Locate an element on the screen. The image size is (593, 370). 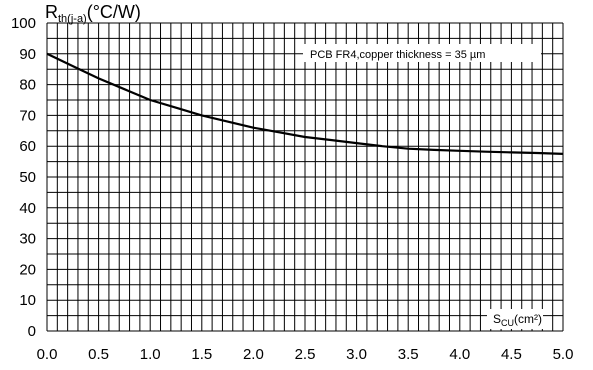
x-axis-label-sub: CU is located at coordinates (507, 323).